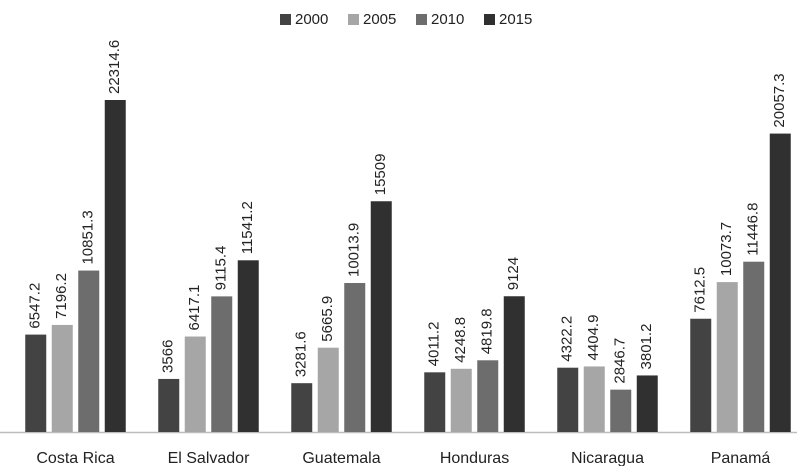  Describe the element at coordinates (379, 19) in the screenshot. I see `legend-label: 2005` at that location.